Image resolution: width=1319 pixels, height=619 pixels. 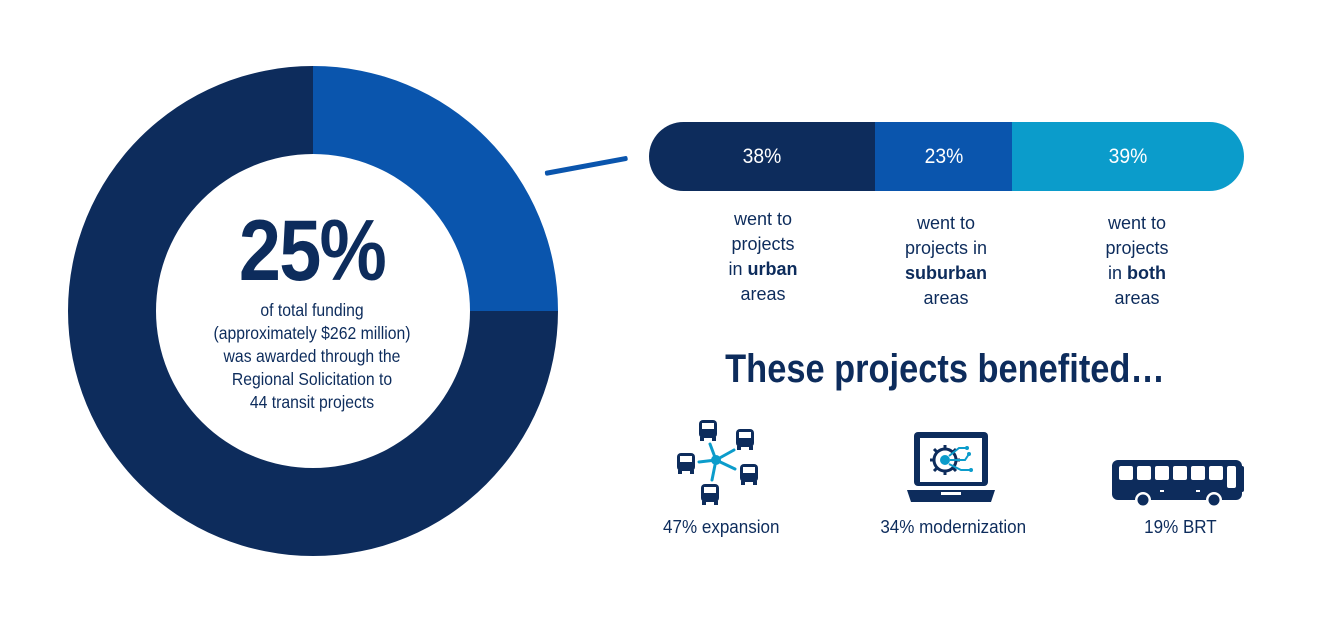 I want to click on caption-text: 19% BRT, so click(x=1180, y=526).